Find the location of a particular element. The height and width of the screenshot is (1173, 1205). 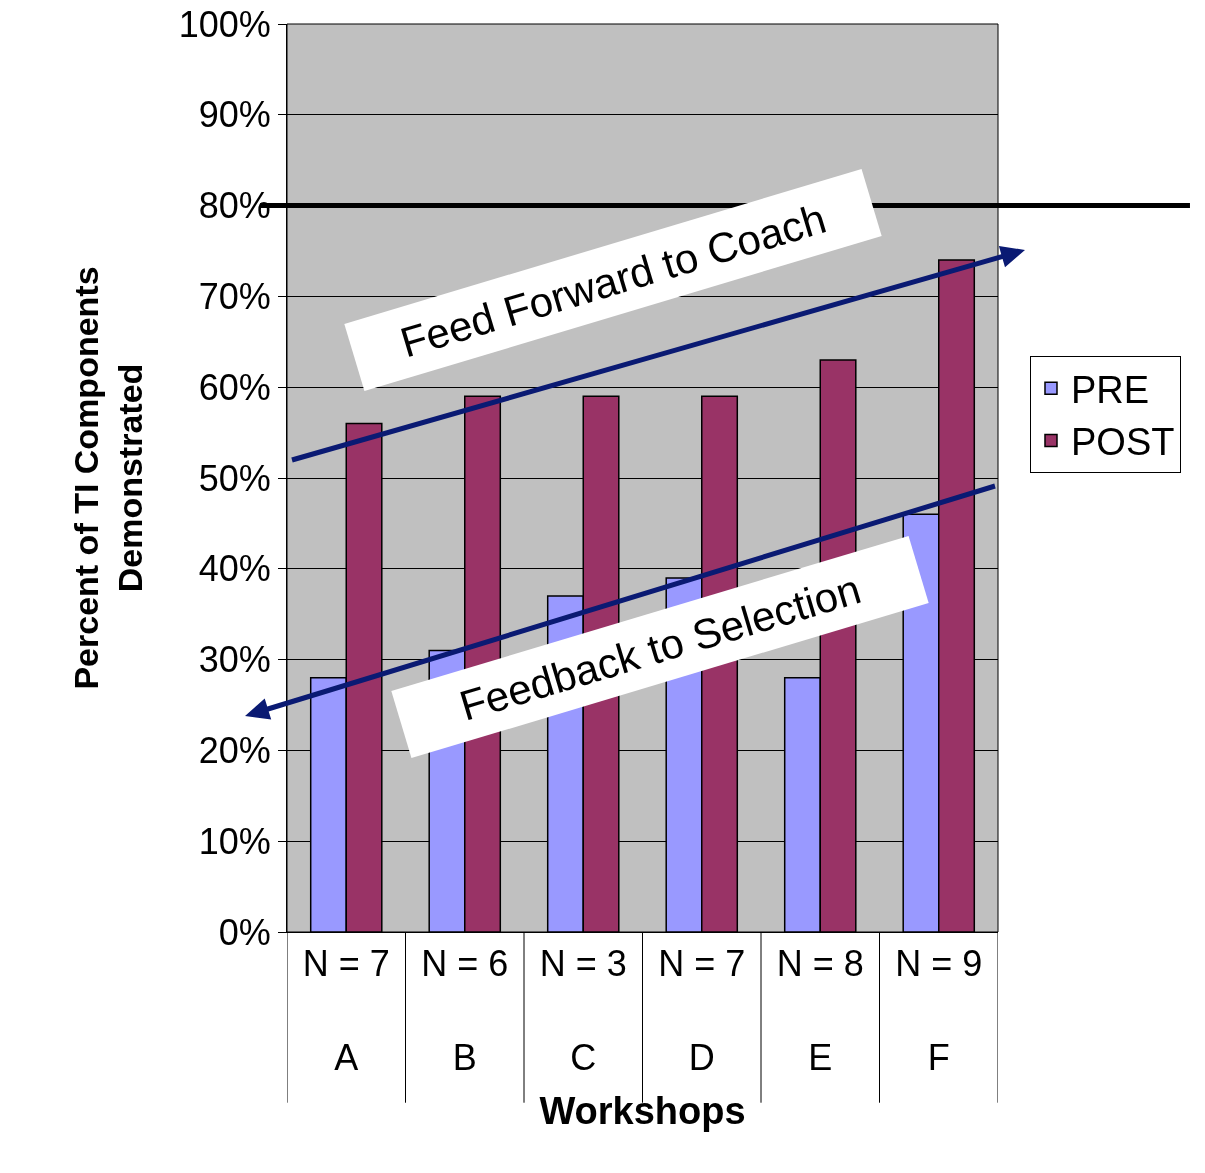

y-tick-label: 40% is located at coordinates (234, 569).